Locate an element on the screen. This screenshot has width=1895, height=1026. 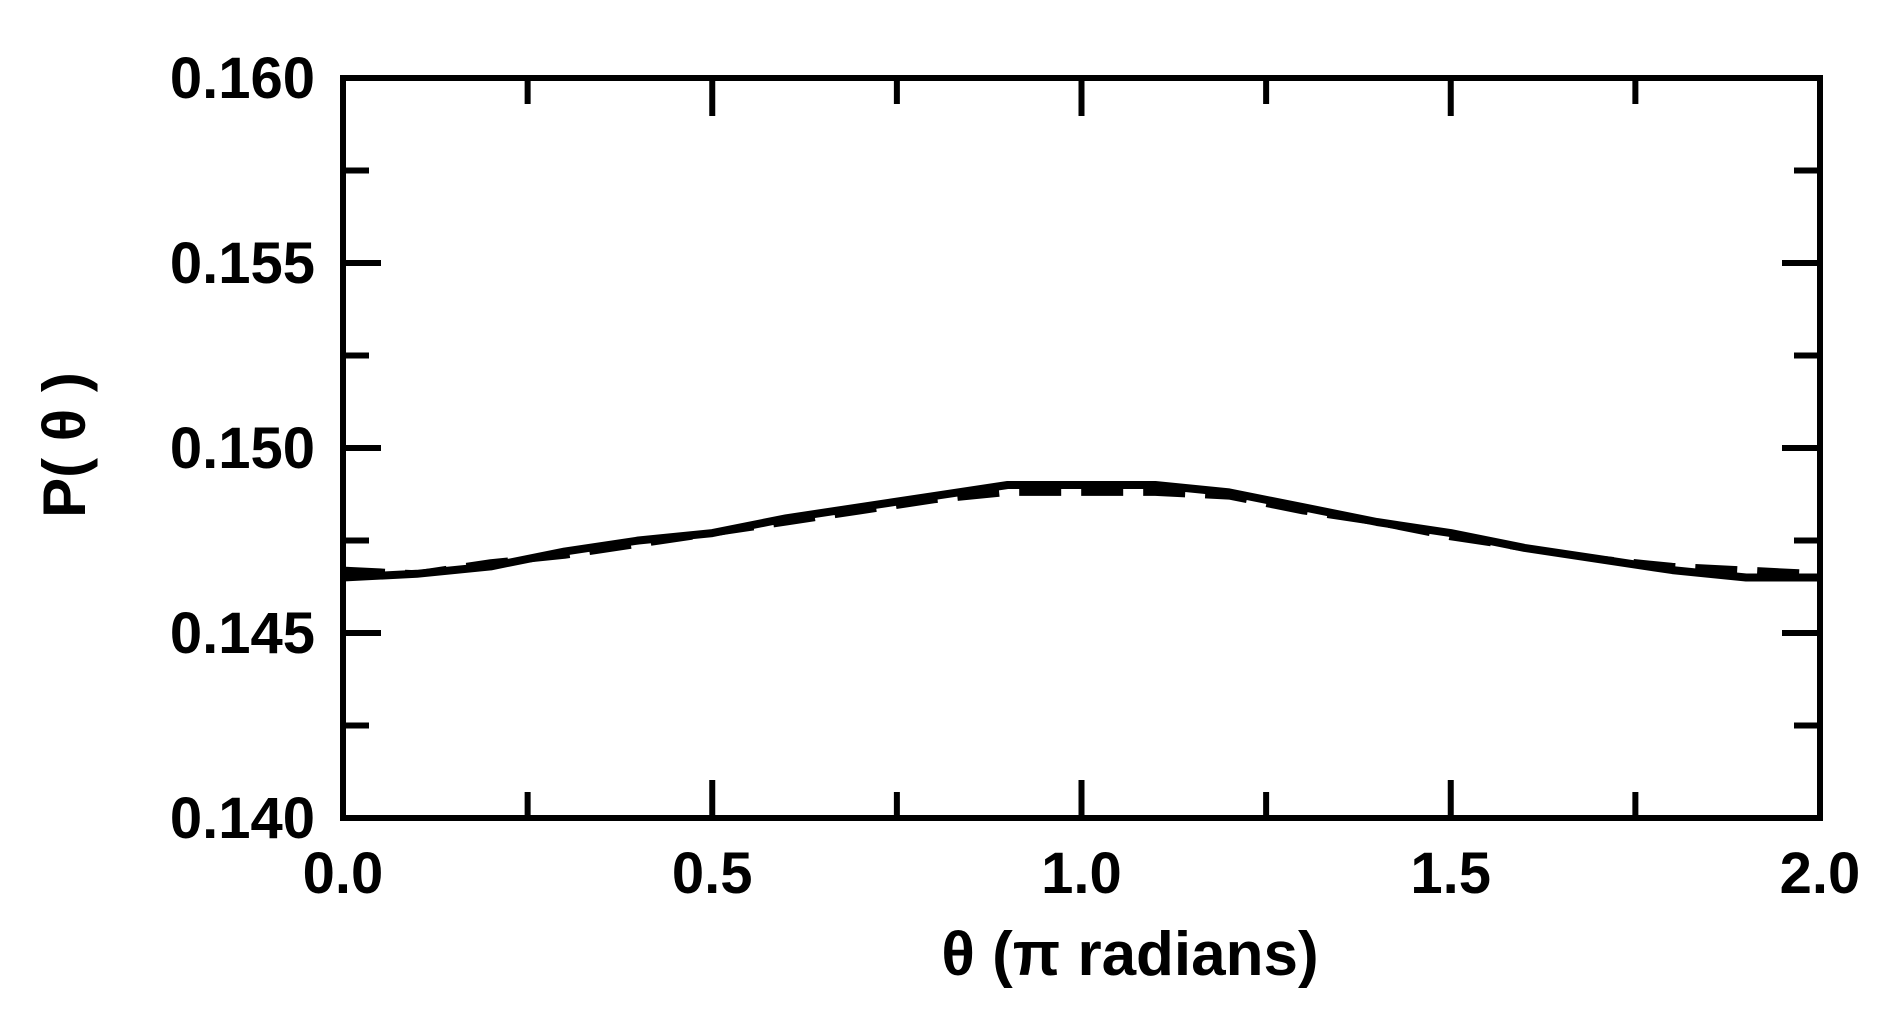
y-tick-label-1: 0.145 is located at coordinates (242, 633).